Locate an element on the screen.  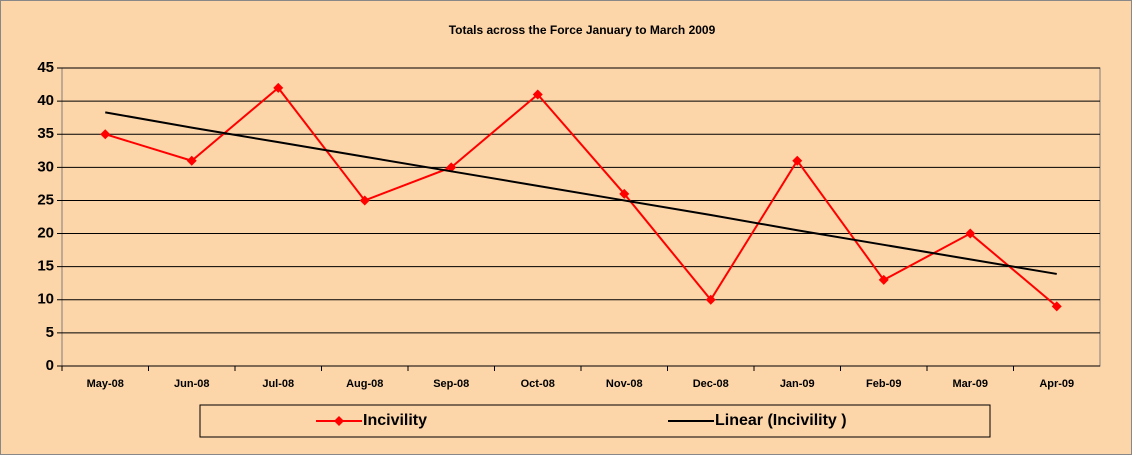
y-tick-label: 0 is located at coordinates (50, 365).